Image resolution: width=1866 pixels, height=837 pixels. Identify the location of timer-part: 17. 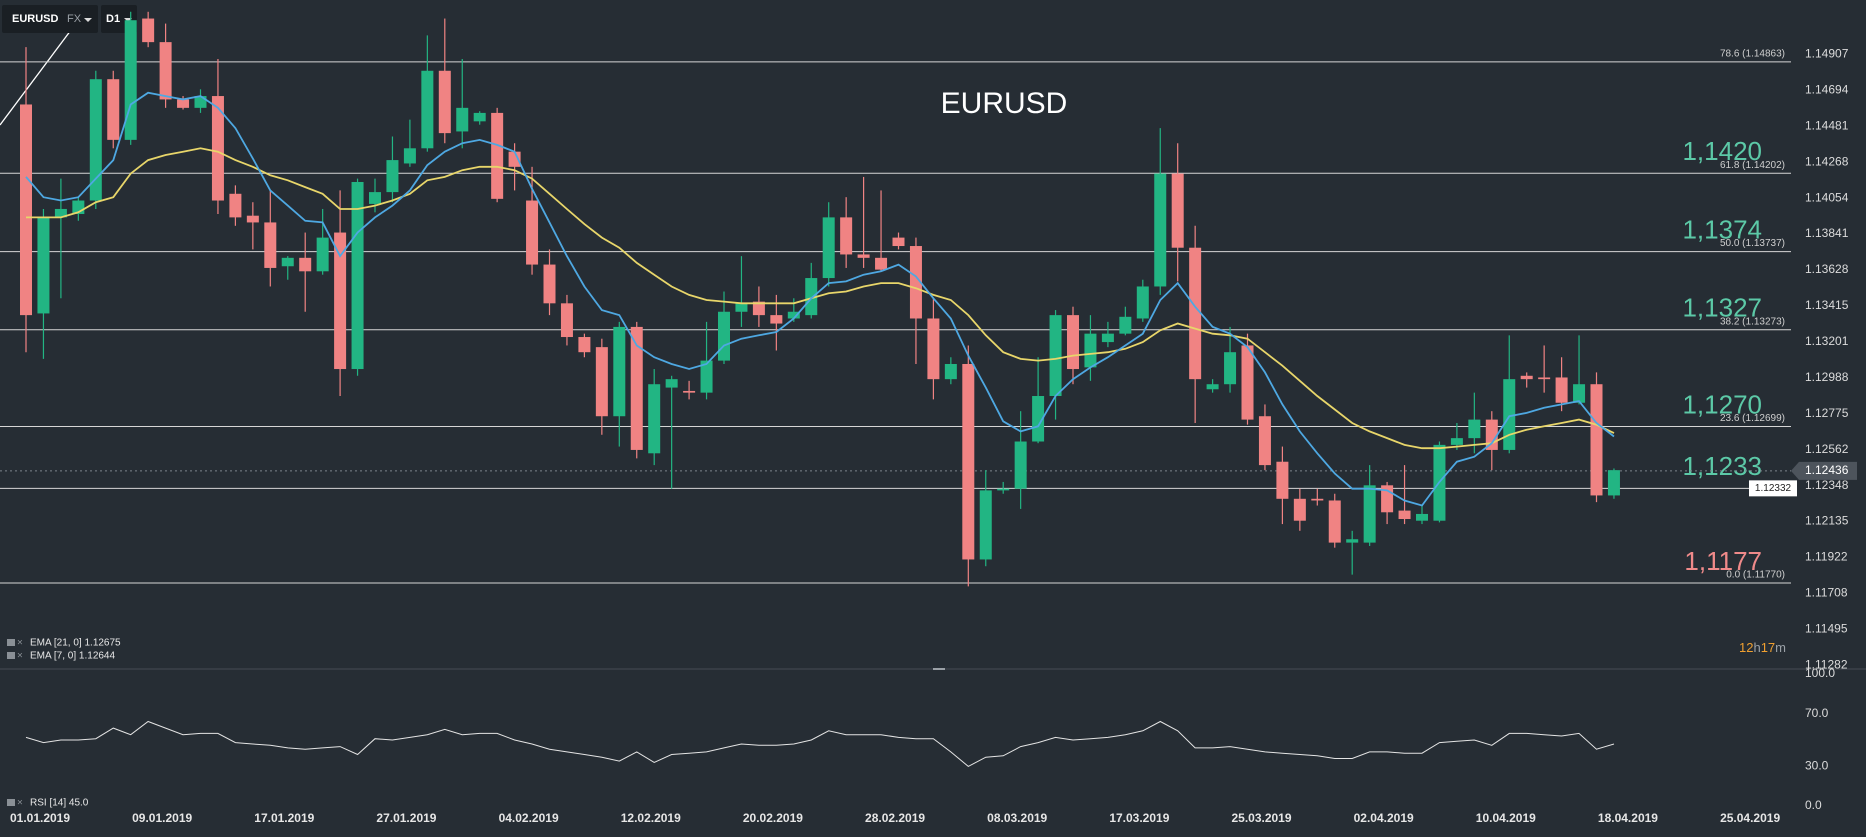
(1768, 647).